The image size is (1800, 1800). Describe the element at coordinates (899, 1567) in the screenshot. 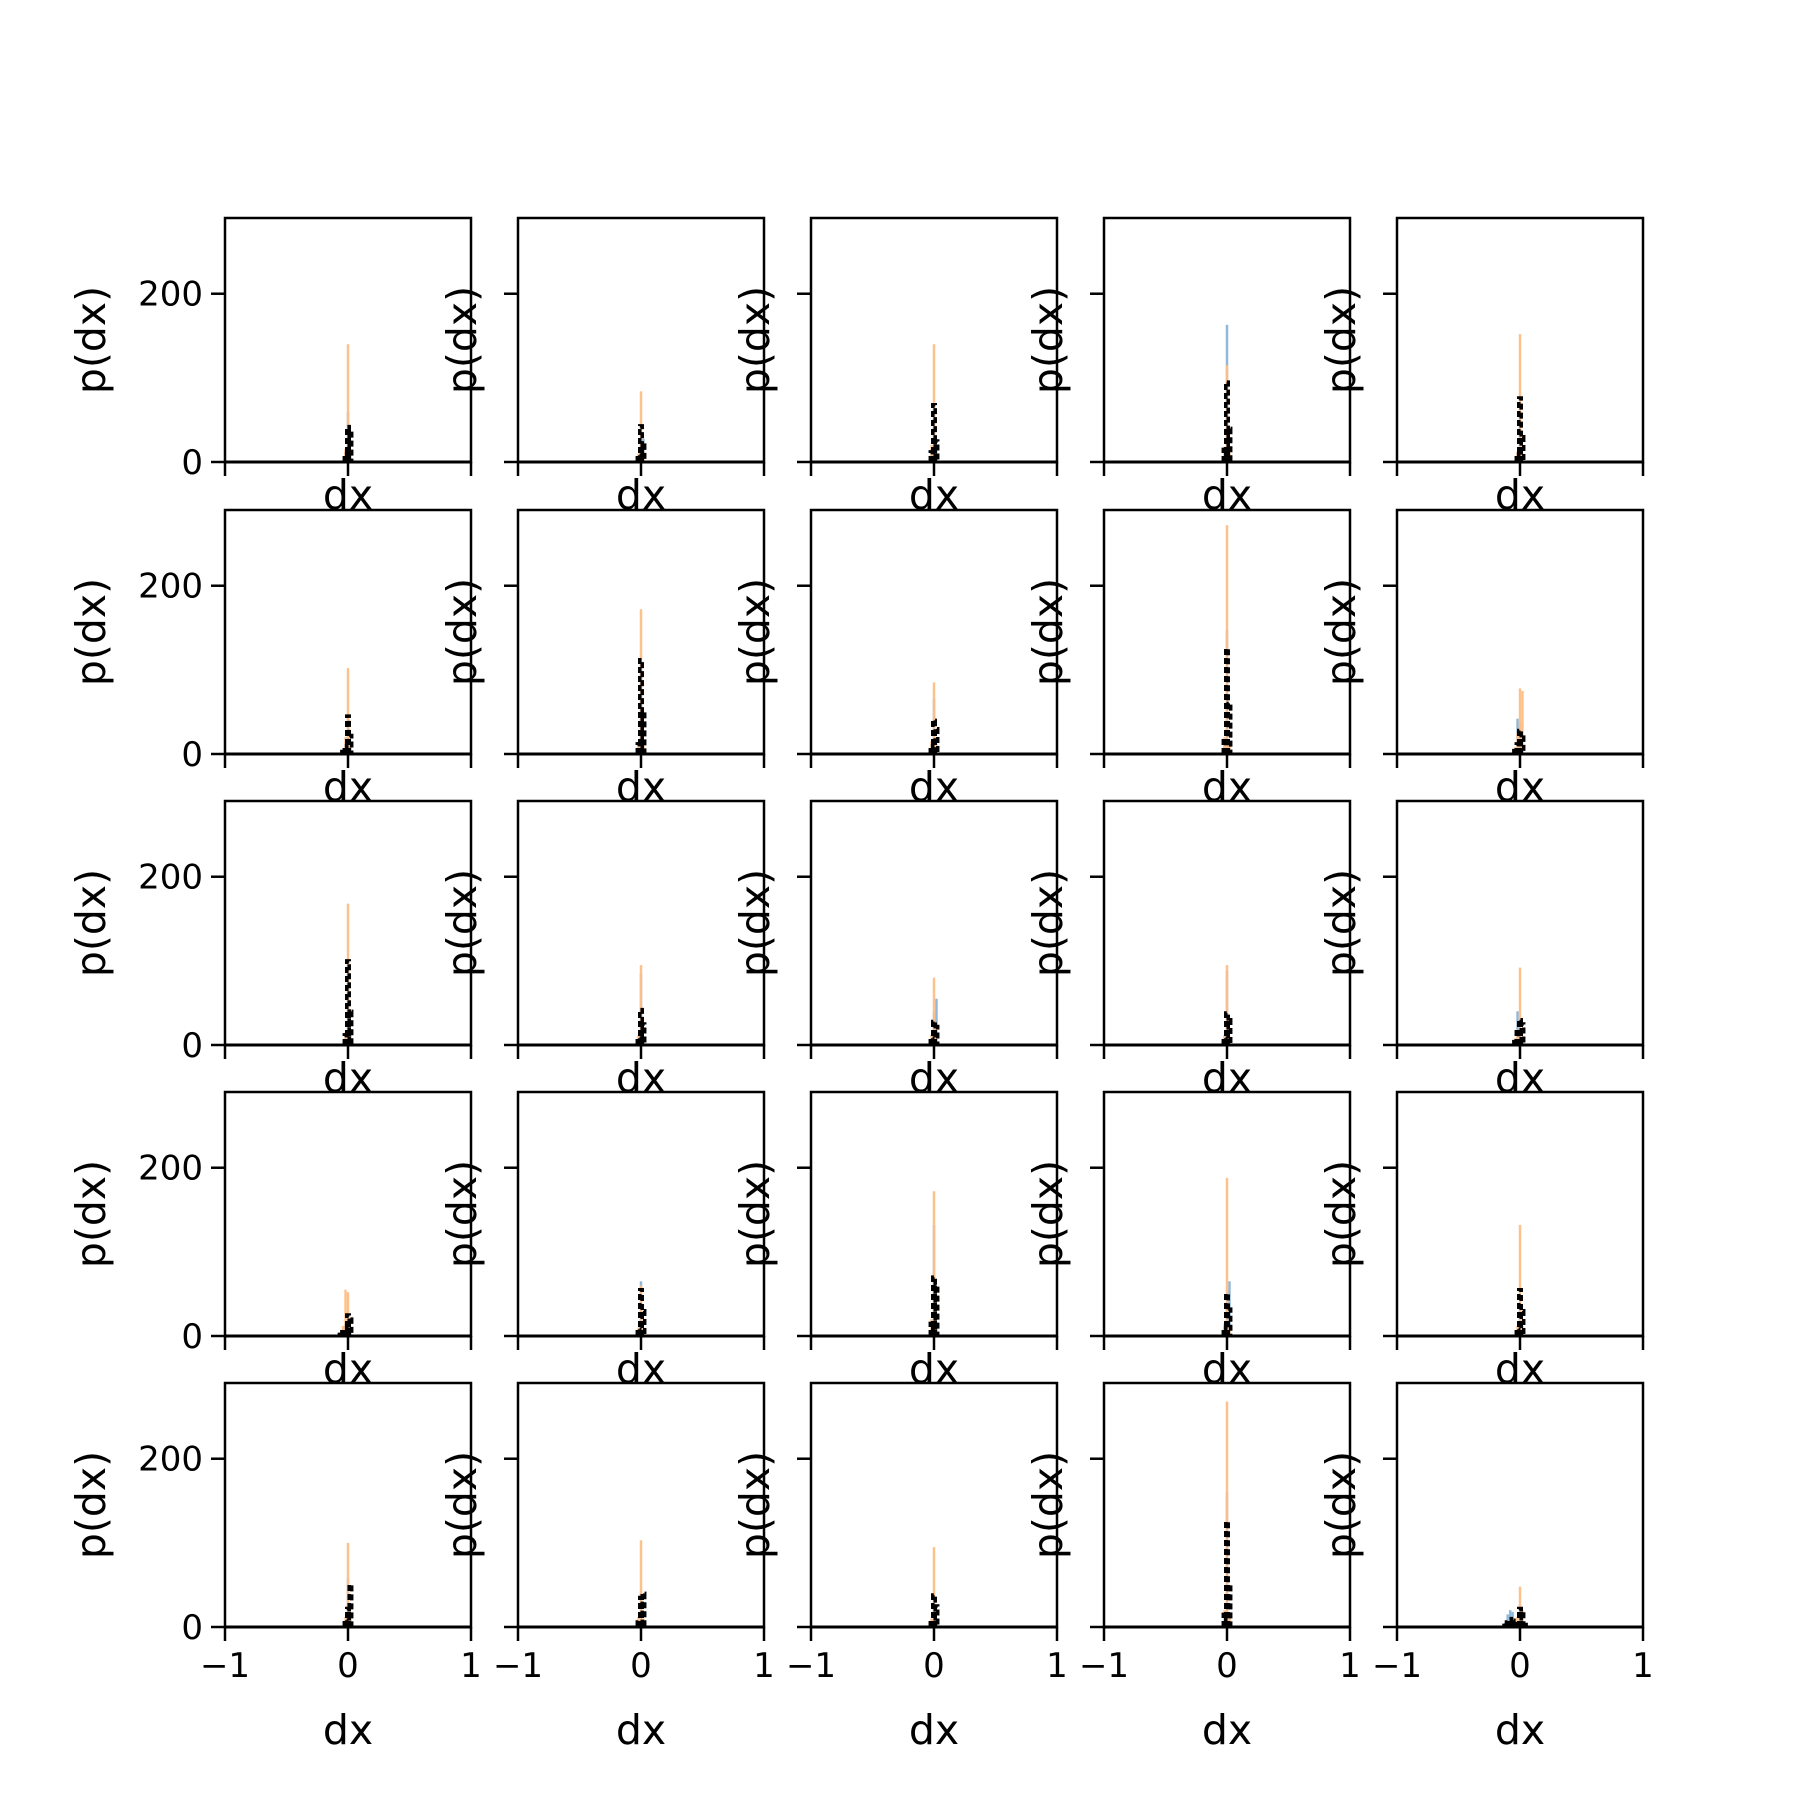

I see `subplot-r4-c2: −1 0 1 dx p(dx)` at that location.